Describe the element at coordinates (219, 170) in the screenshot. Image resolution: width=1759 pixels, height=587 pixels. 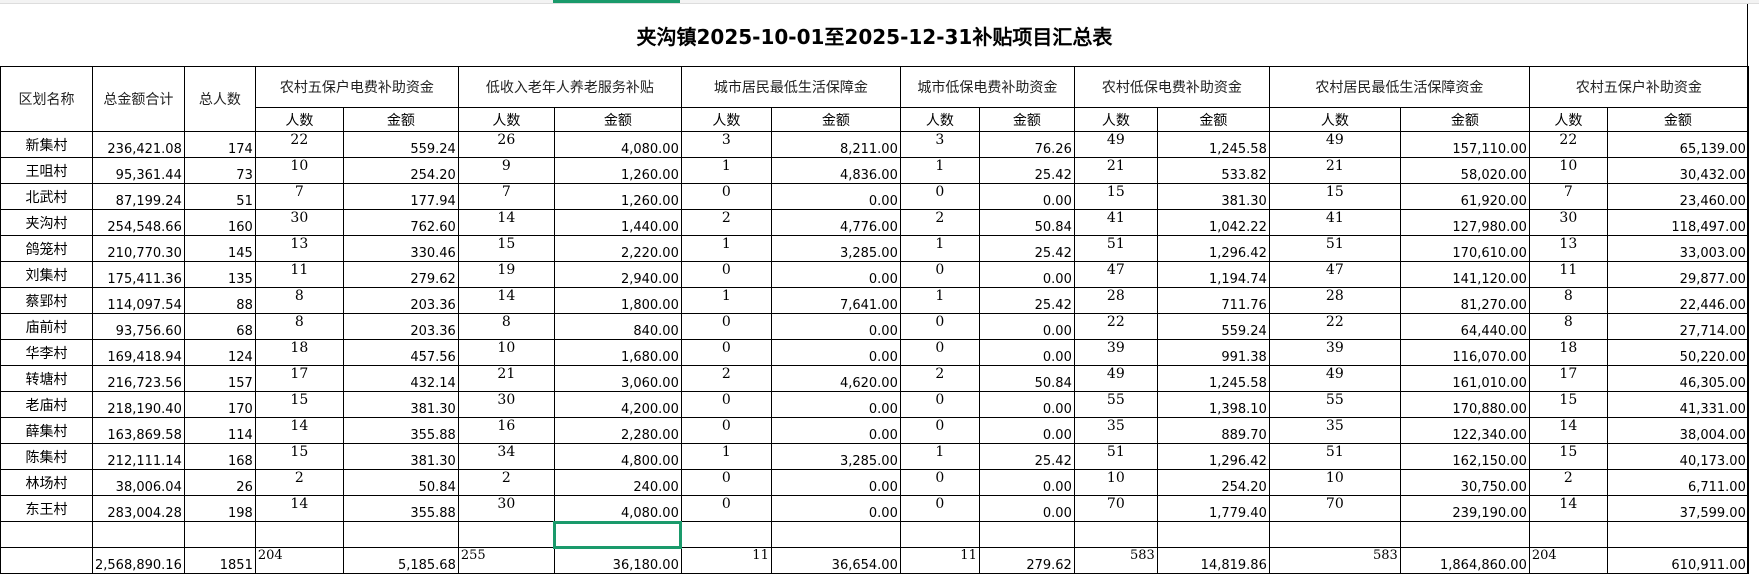
I see `amount-cell: 73` at that location.